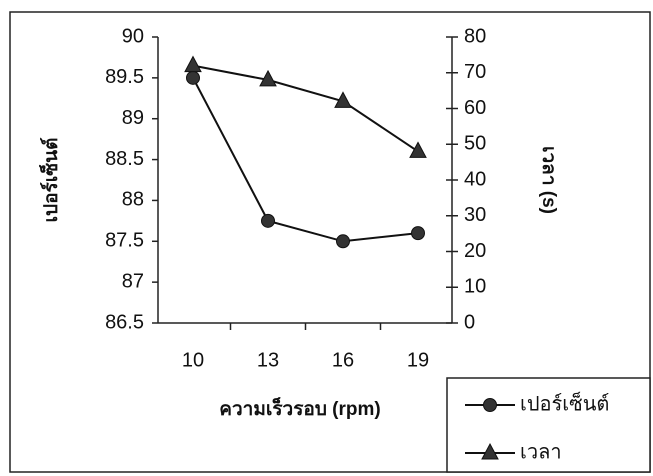 This screenshot has height=476, width=653. What do you see at coordinates (50, 180) in the screenshot?
I see `y-axis-title: เปอร์เซ็นต์` at bounding box center [50, 180].